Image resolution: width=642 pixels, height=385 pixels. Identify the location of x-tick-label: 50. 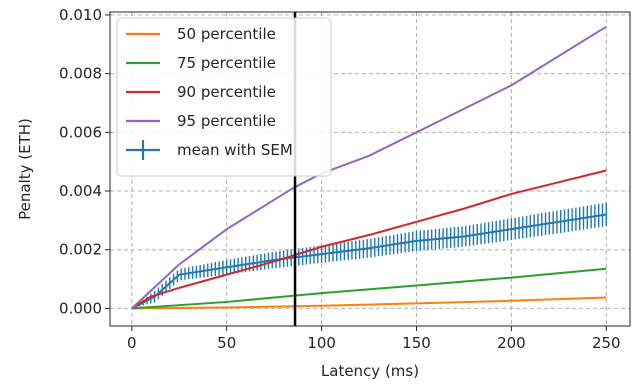
(226, 343).